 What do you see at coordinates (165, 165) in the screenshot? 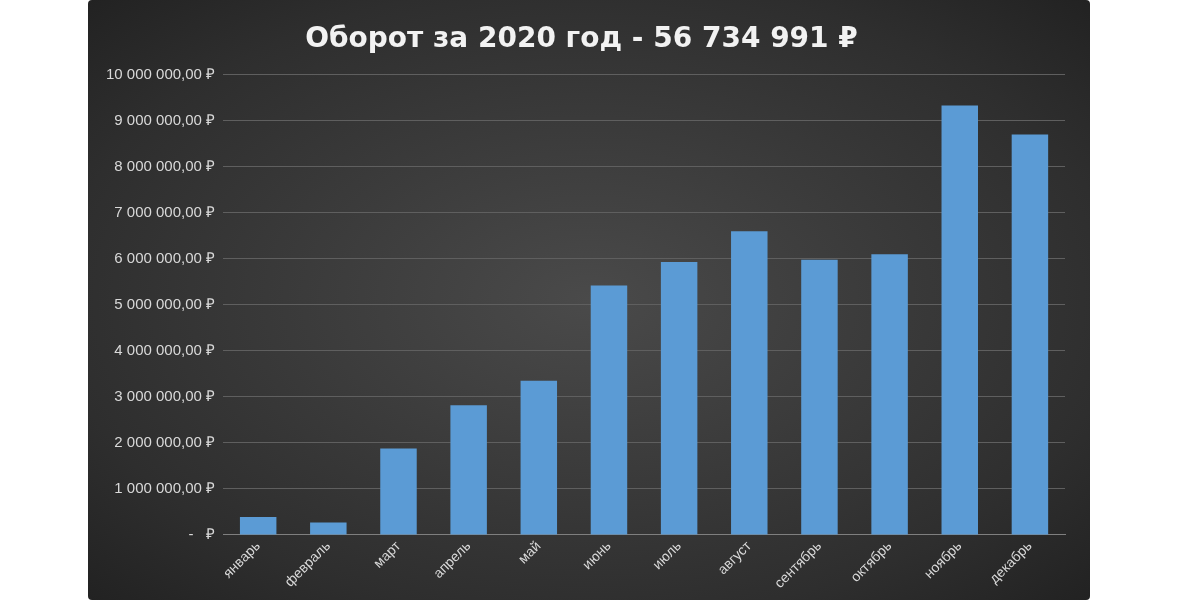
I see `y-tick-label: 8 000 000,00 ₽` at bounding box center [165, 165].